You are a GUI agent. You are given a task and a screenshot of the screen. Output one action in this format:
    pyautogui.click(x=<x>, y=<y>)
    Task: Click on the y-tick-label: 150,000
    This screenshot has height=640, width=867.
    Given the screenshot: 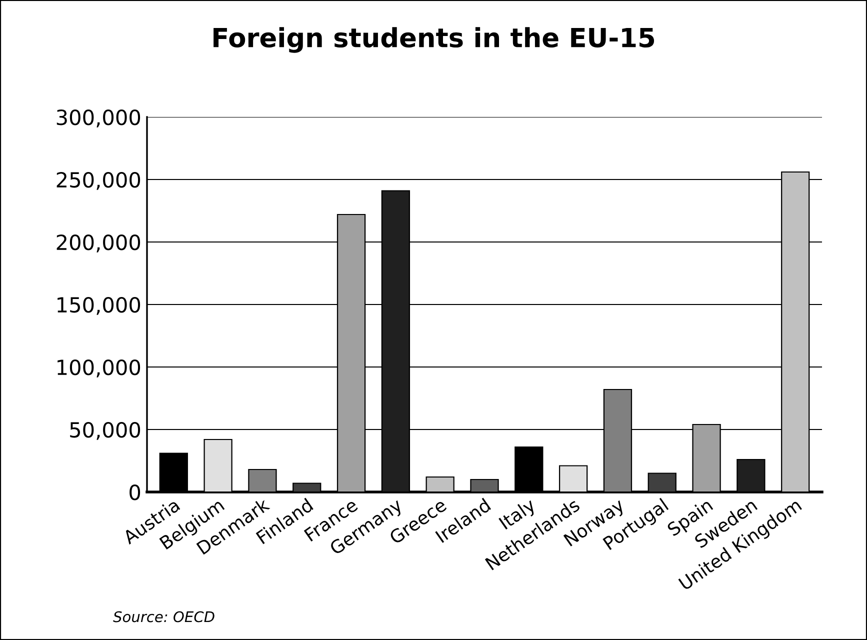 What is the action you would take?
    pyautogui.click(x=99, y=305)
    